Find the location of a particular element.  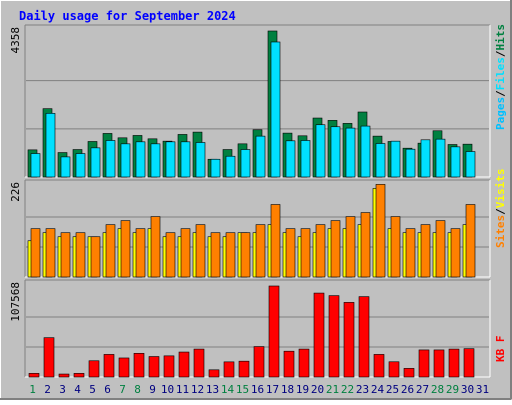

x-tick-label-day-27: 27 is located at coordinates (422, 389).